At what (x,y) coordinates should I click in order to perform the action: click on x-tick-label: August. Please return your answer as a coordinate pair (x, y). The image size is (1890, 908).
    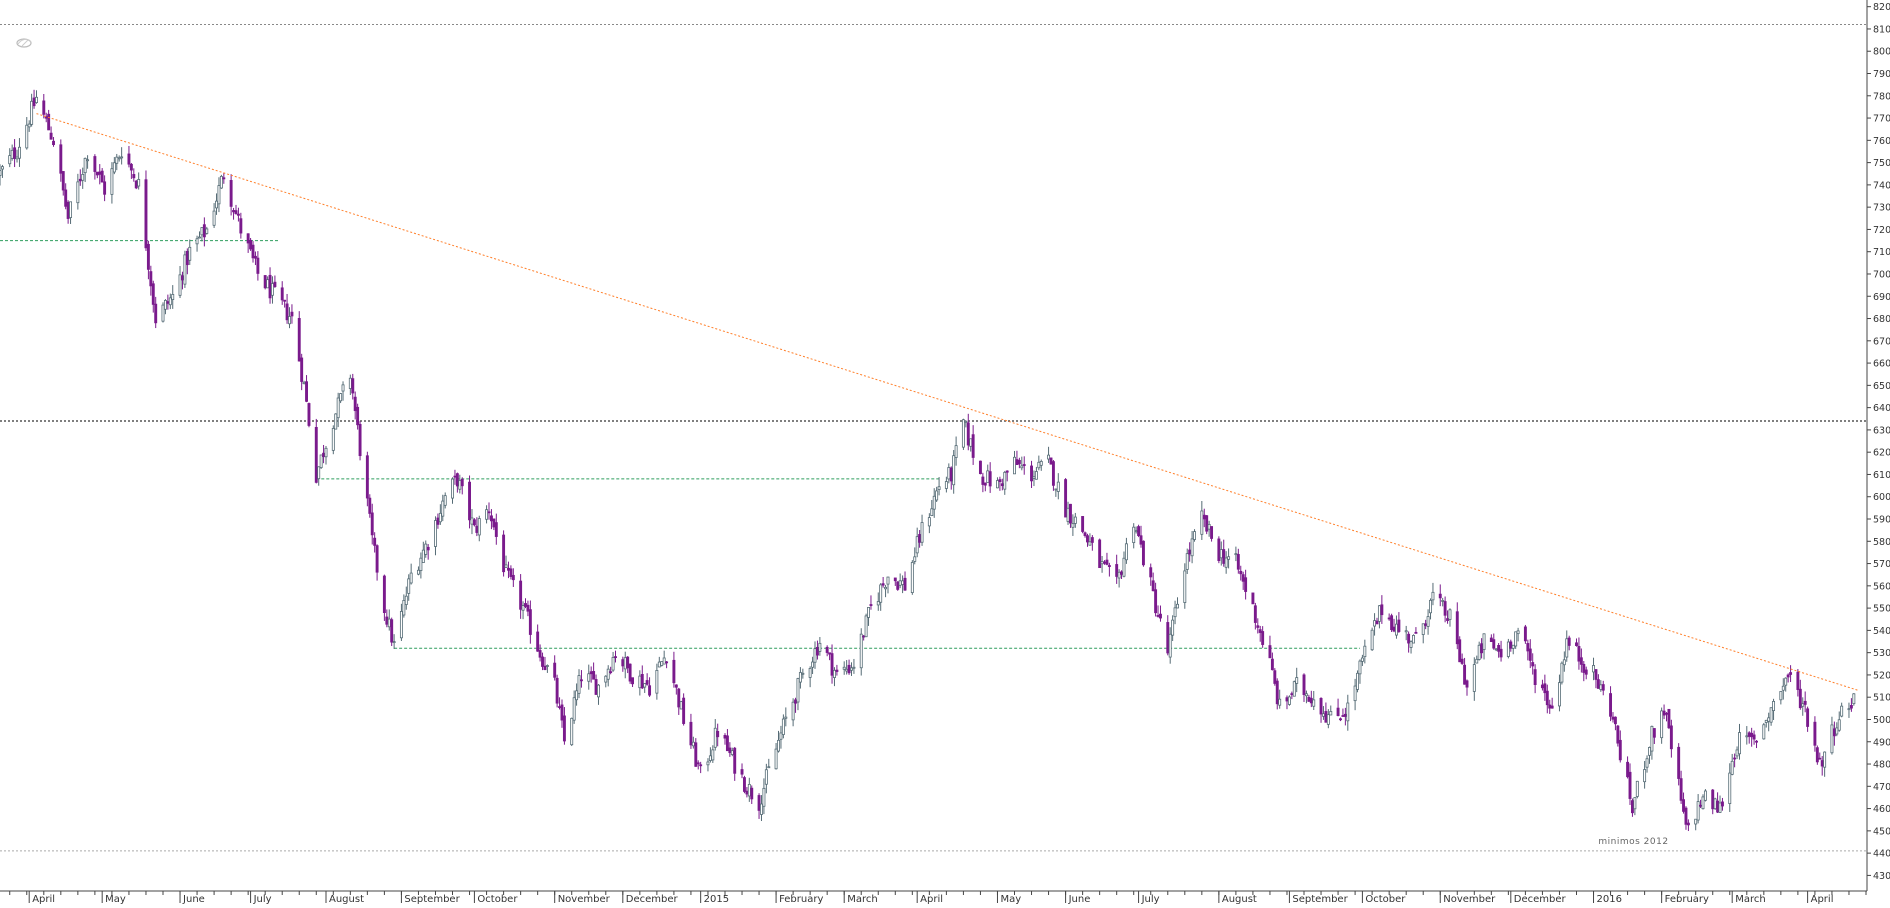
    Looking at the image, I should click on (346, 899).